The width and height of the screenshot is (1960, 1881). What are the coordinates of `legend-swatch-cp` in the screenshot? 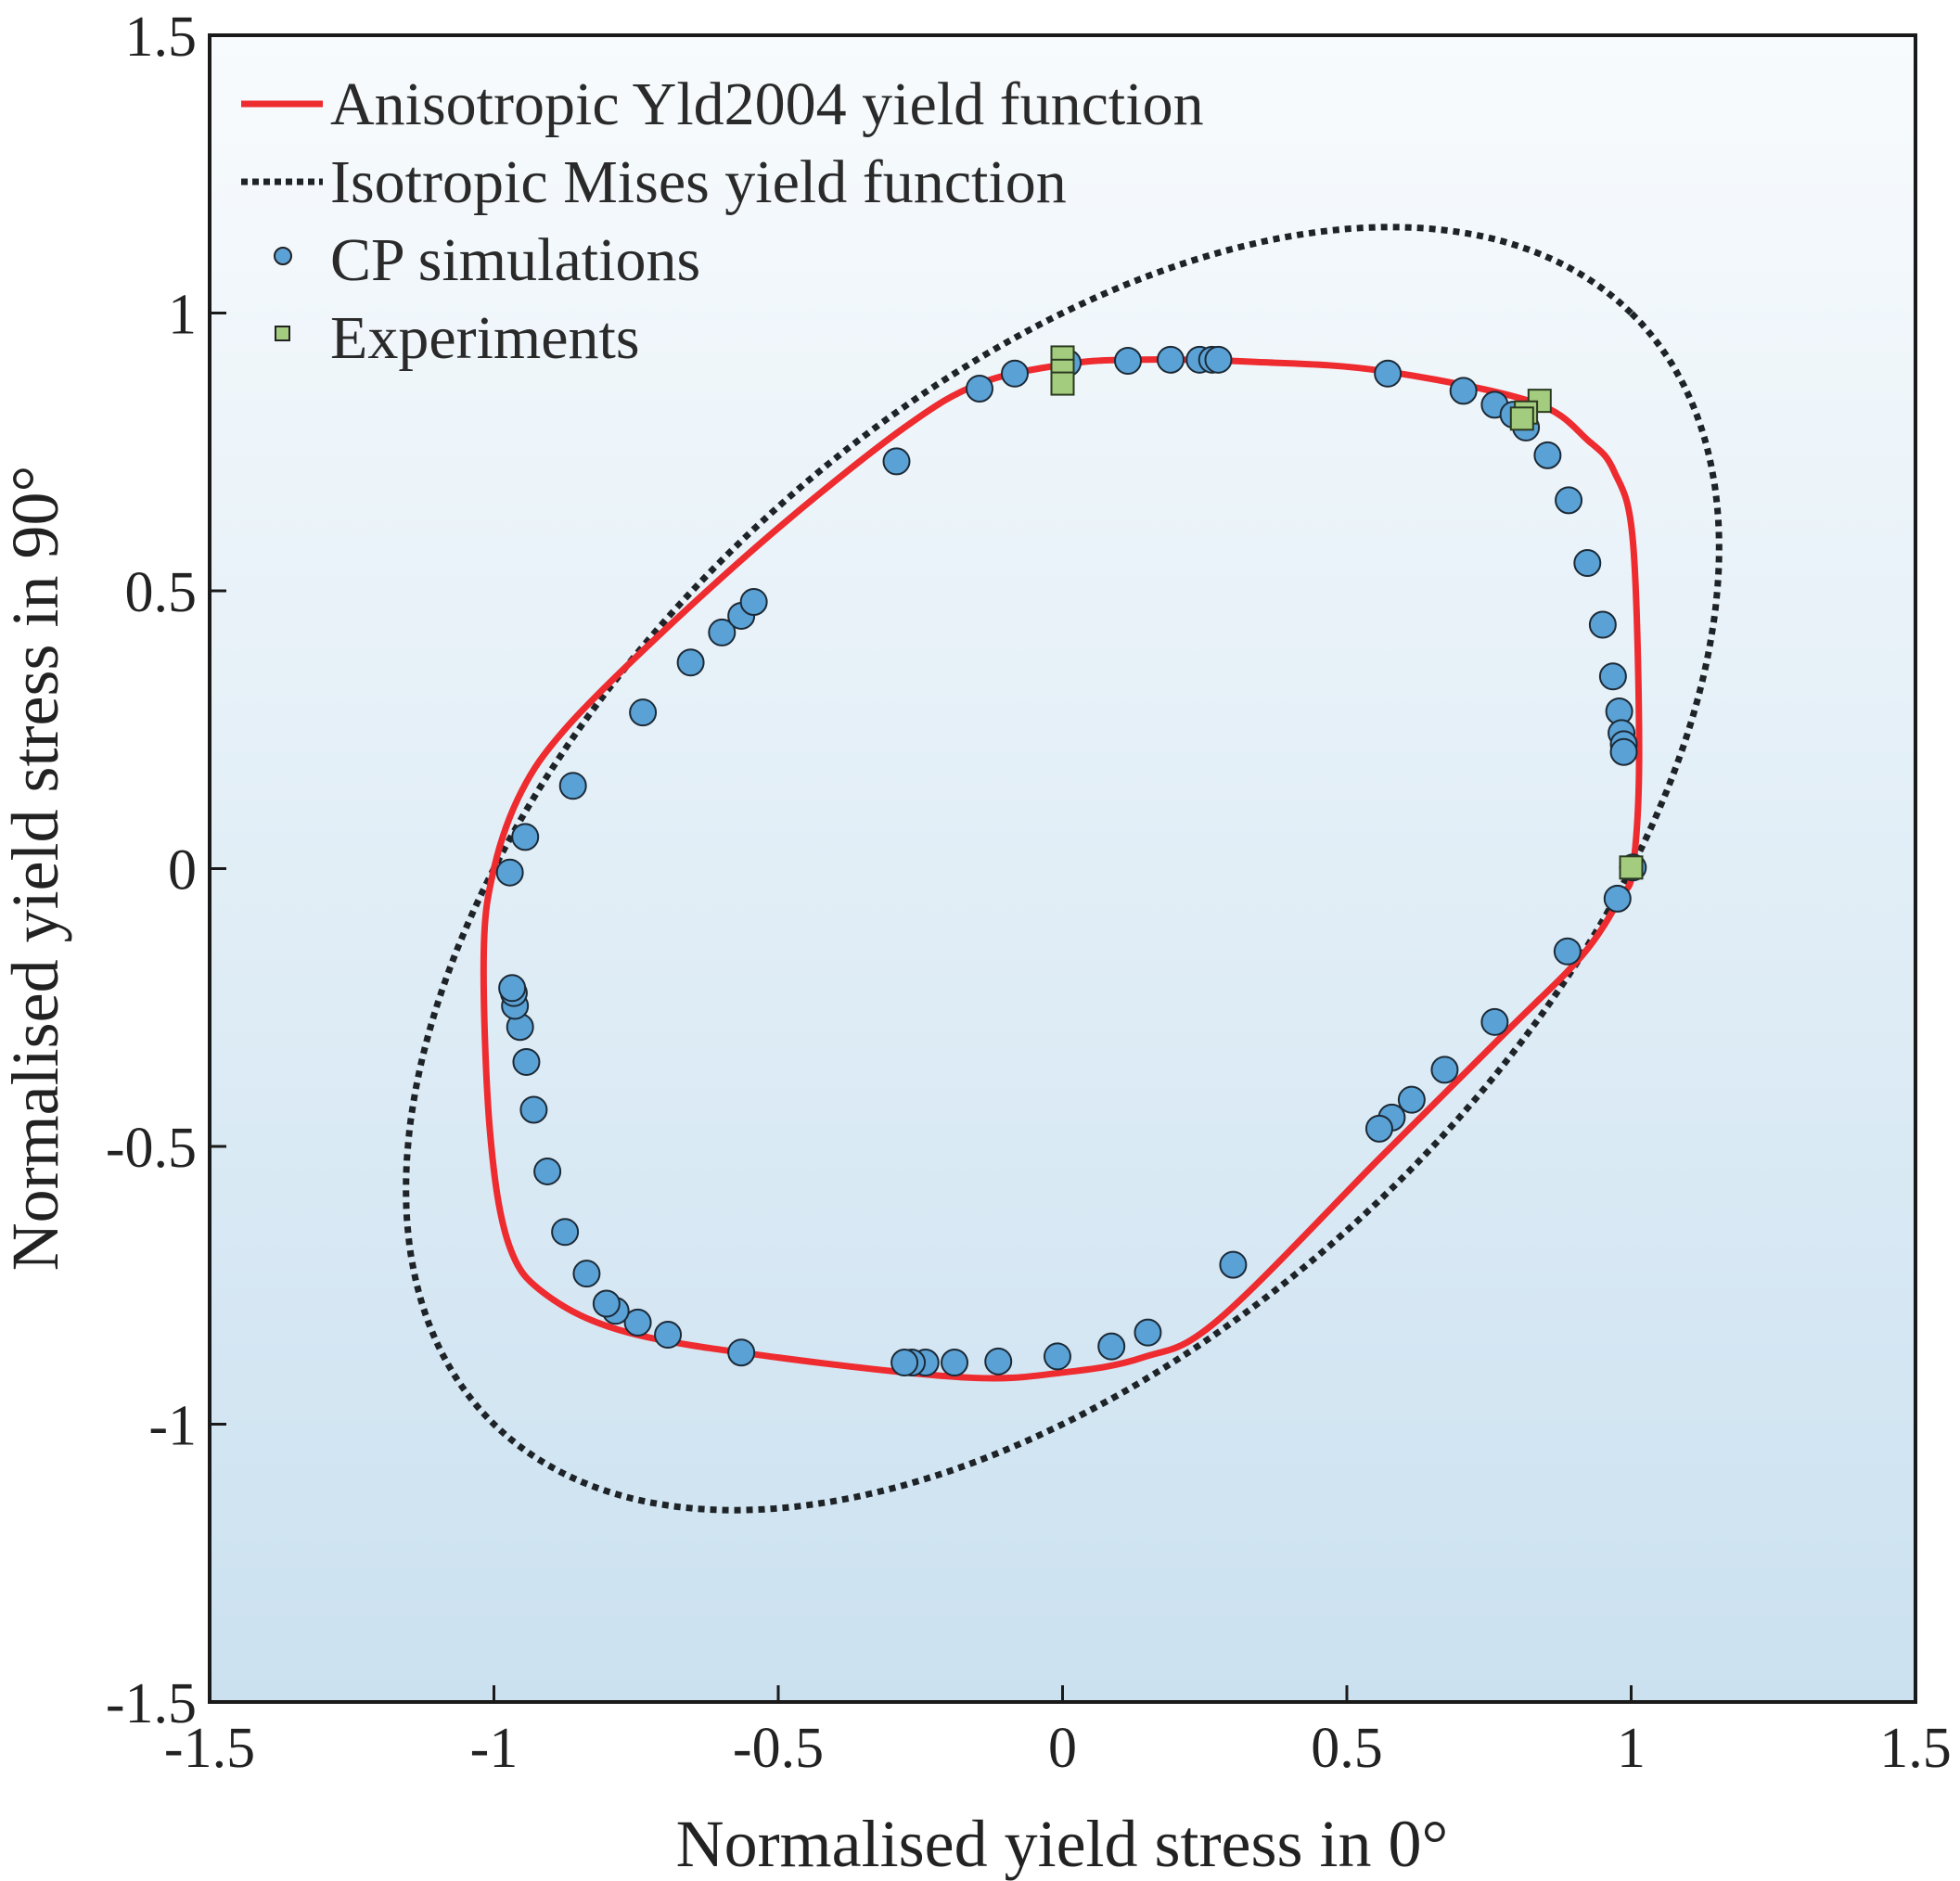 It's located at (283, 256).